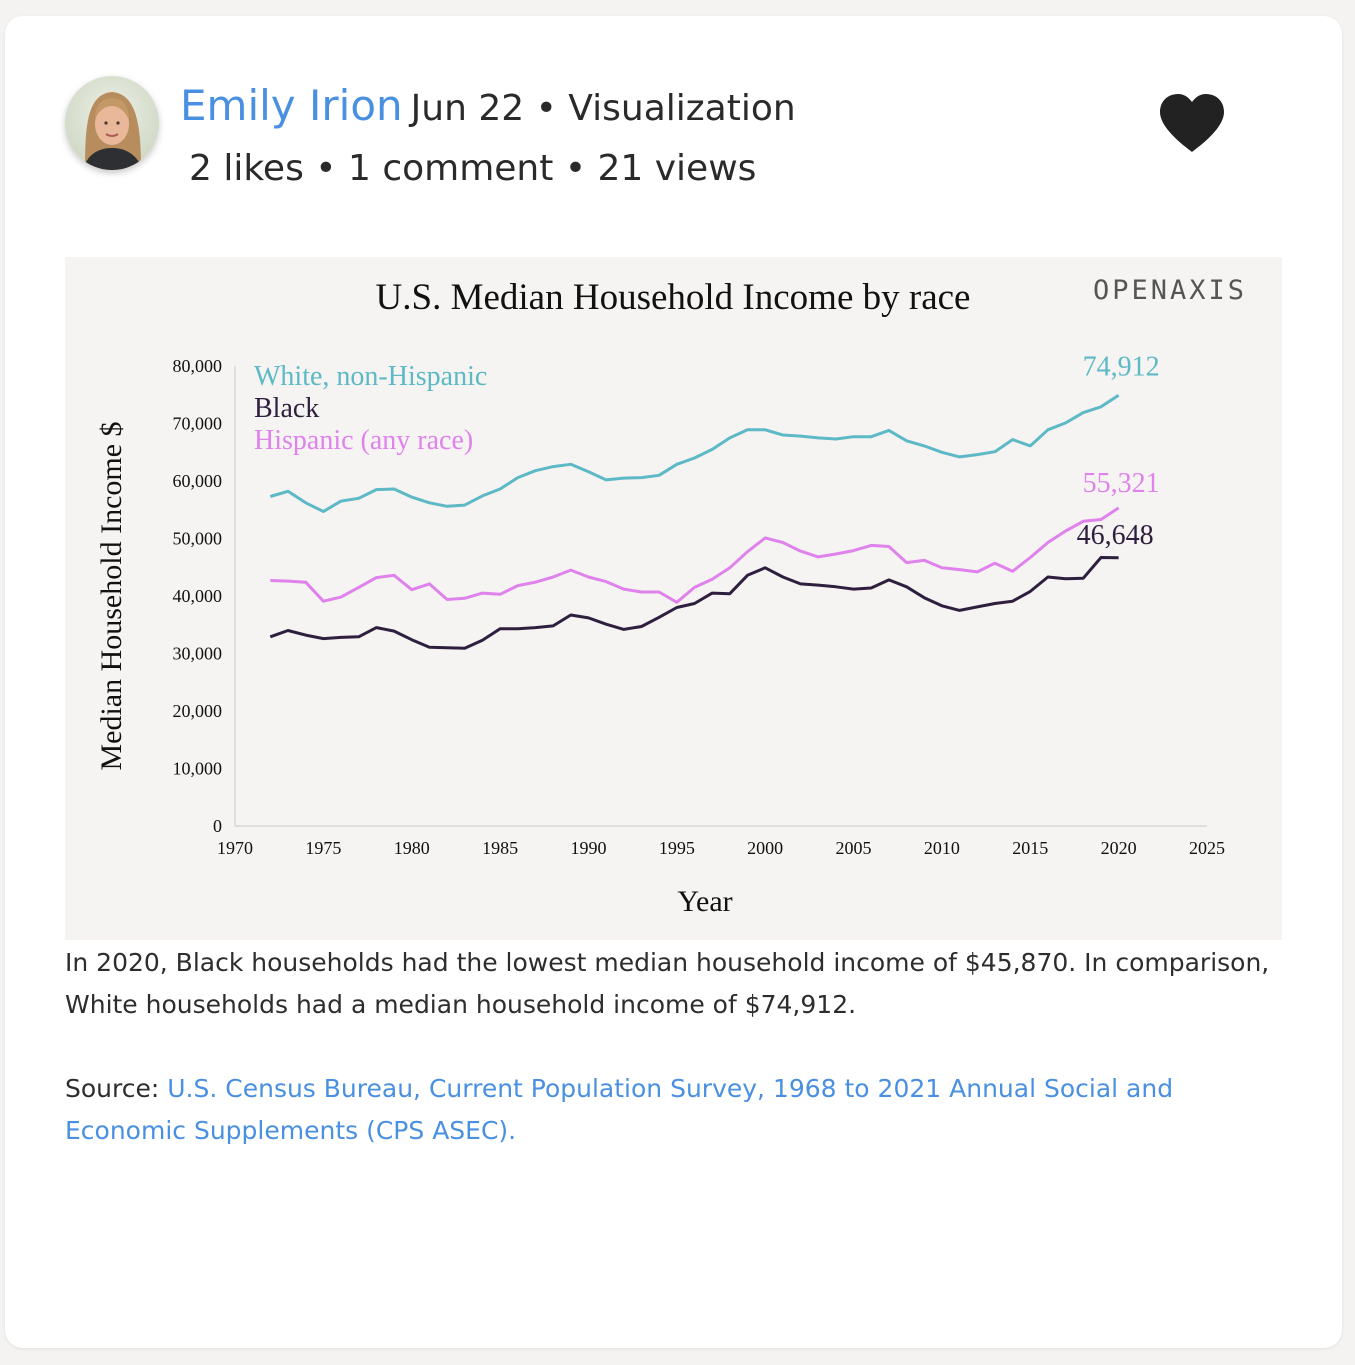 This screenshot has width=1355, height=1365. I want to click on data-label-end: 74,912, so click(1121, 366).